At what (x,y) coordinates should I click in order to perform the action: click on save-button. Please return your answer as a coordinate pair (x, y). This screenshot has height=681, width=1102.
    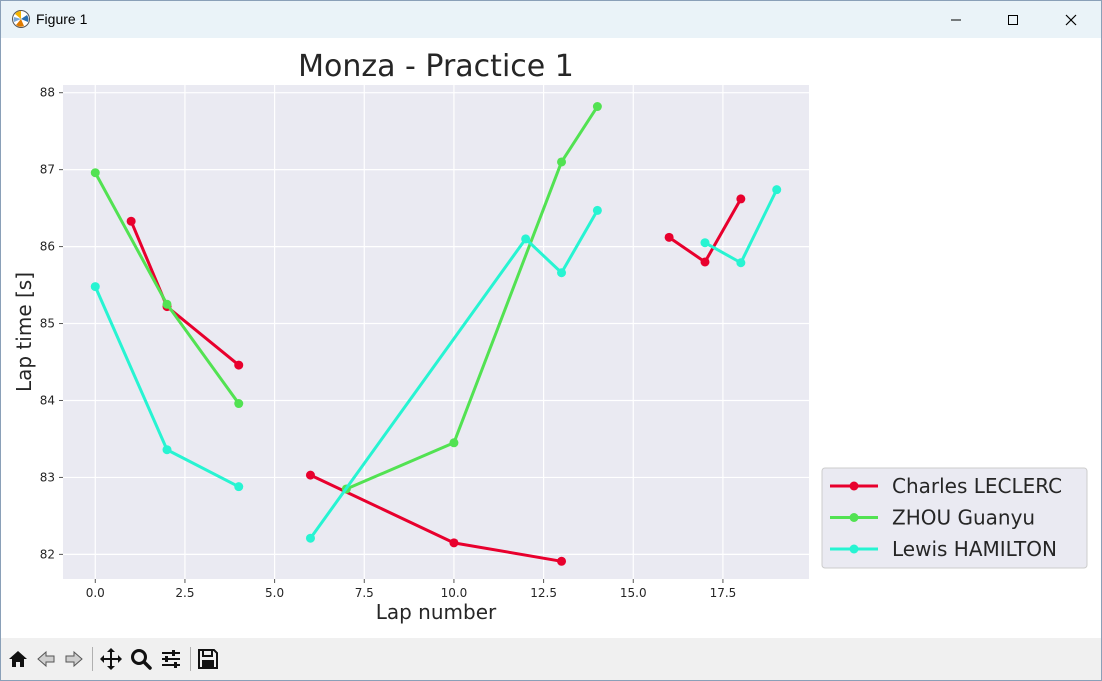
    Looking at the image, I should click on (208, 659).